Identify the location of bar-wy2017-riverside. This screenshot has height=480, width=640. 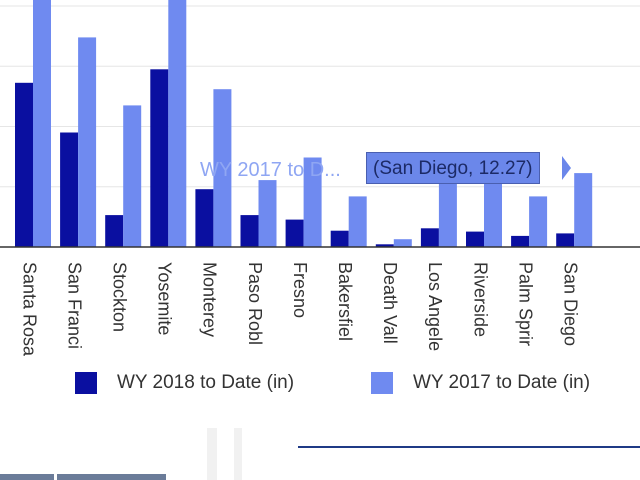
(493, 211).